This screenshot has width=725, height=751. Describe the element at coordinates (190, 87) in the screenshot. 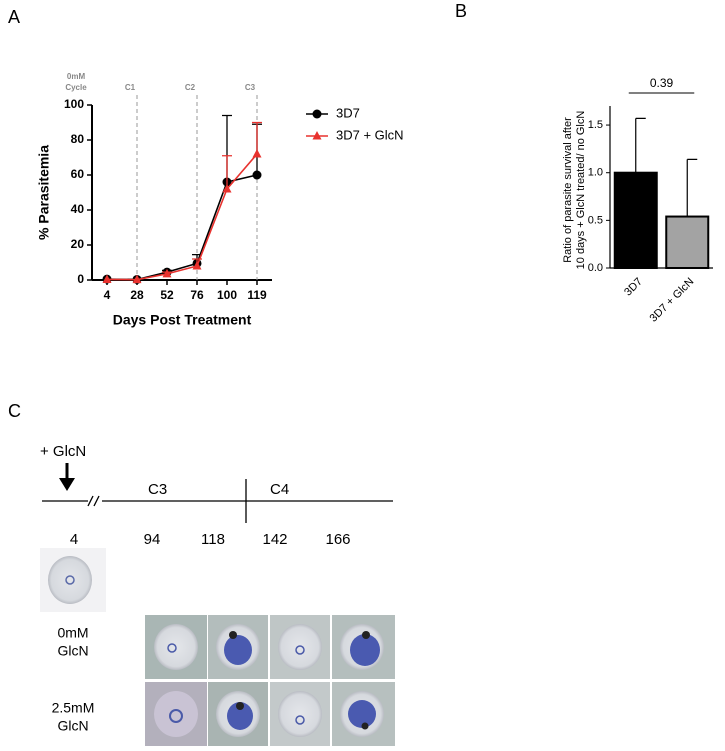

I see `cycle-label: C2` at that location.